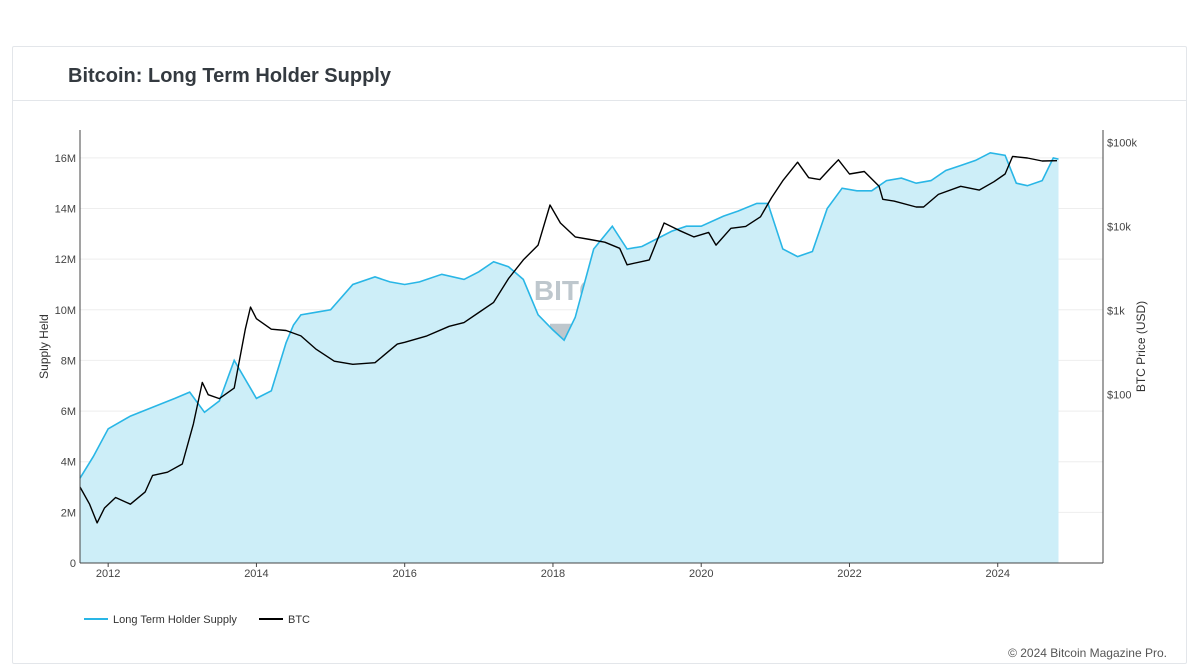 Image resolution: width=1200 pixels, height=666 pixels. What do you see at coordinates (65, 311) in the screenshot?
I see `y-tick-label: 10M` at bounding box center [65, 311].